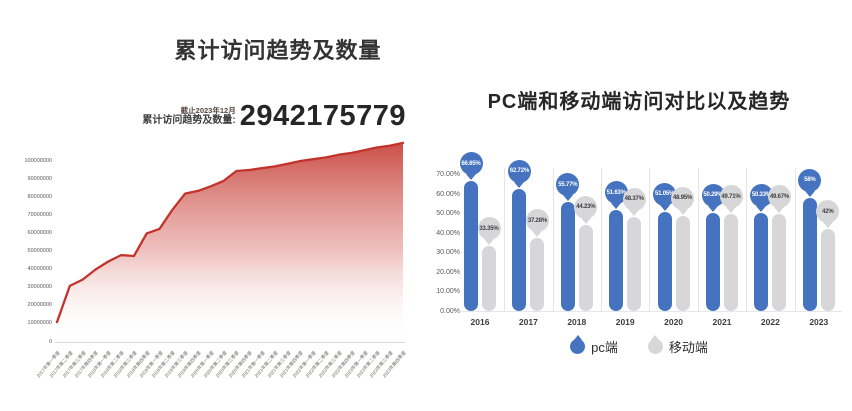 The height and width of the screenshot is (411, 852). What do you see at coordinates (39, 269) in the screenshot?
I see `area-y-tick-label: 40000000` at bounding box center [39, 269].